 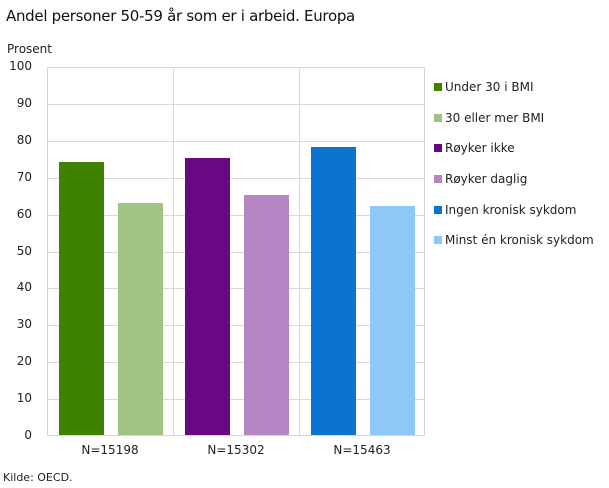 I want to click on y-tick-label: 60, so click(x=24, y=213).